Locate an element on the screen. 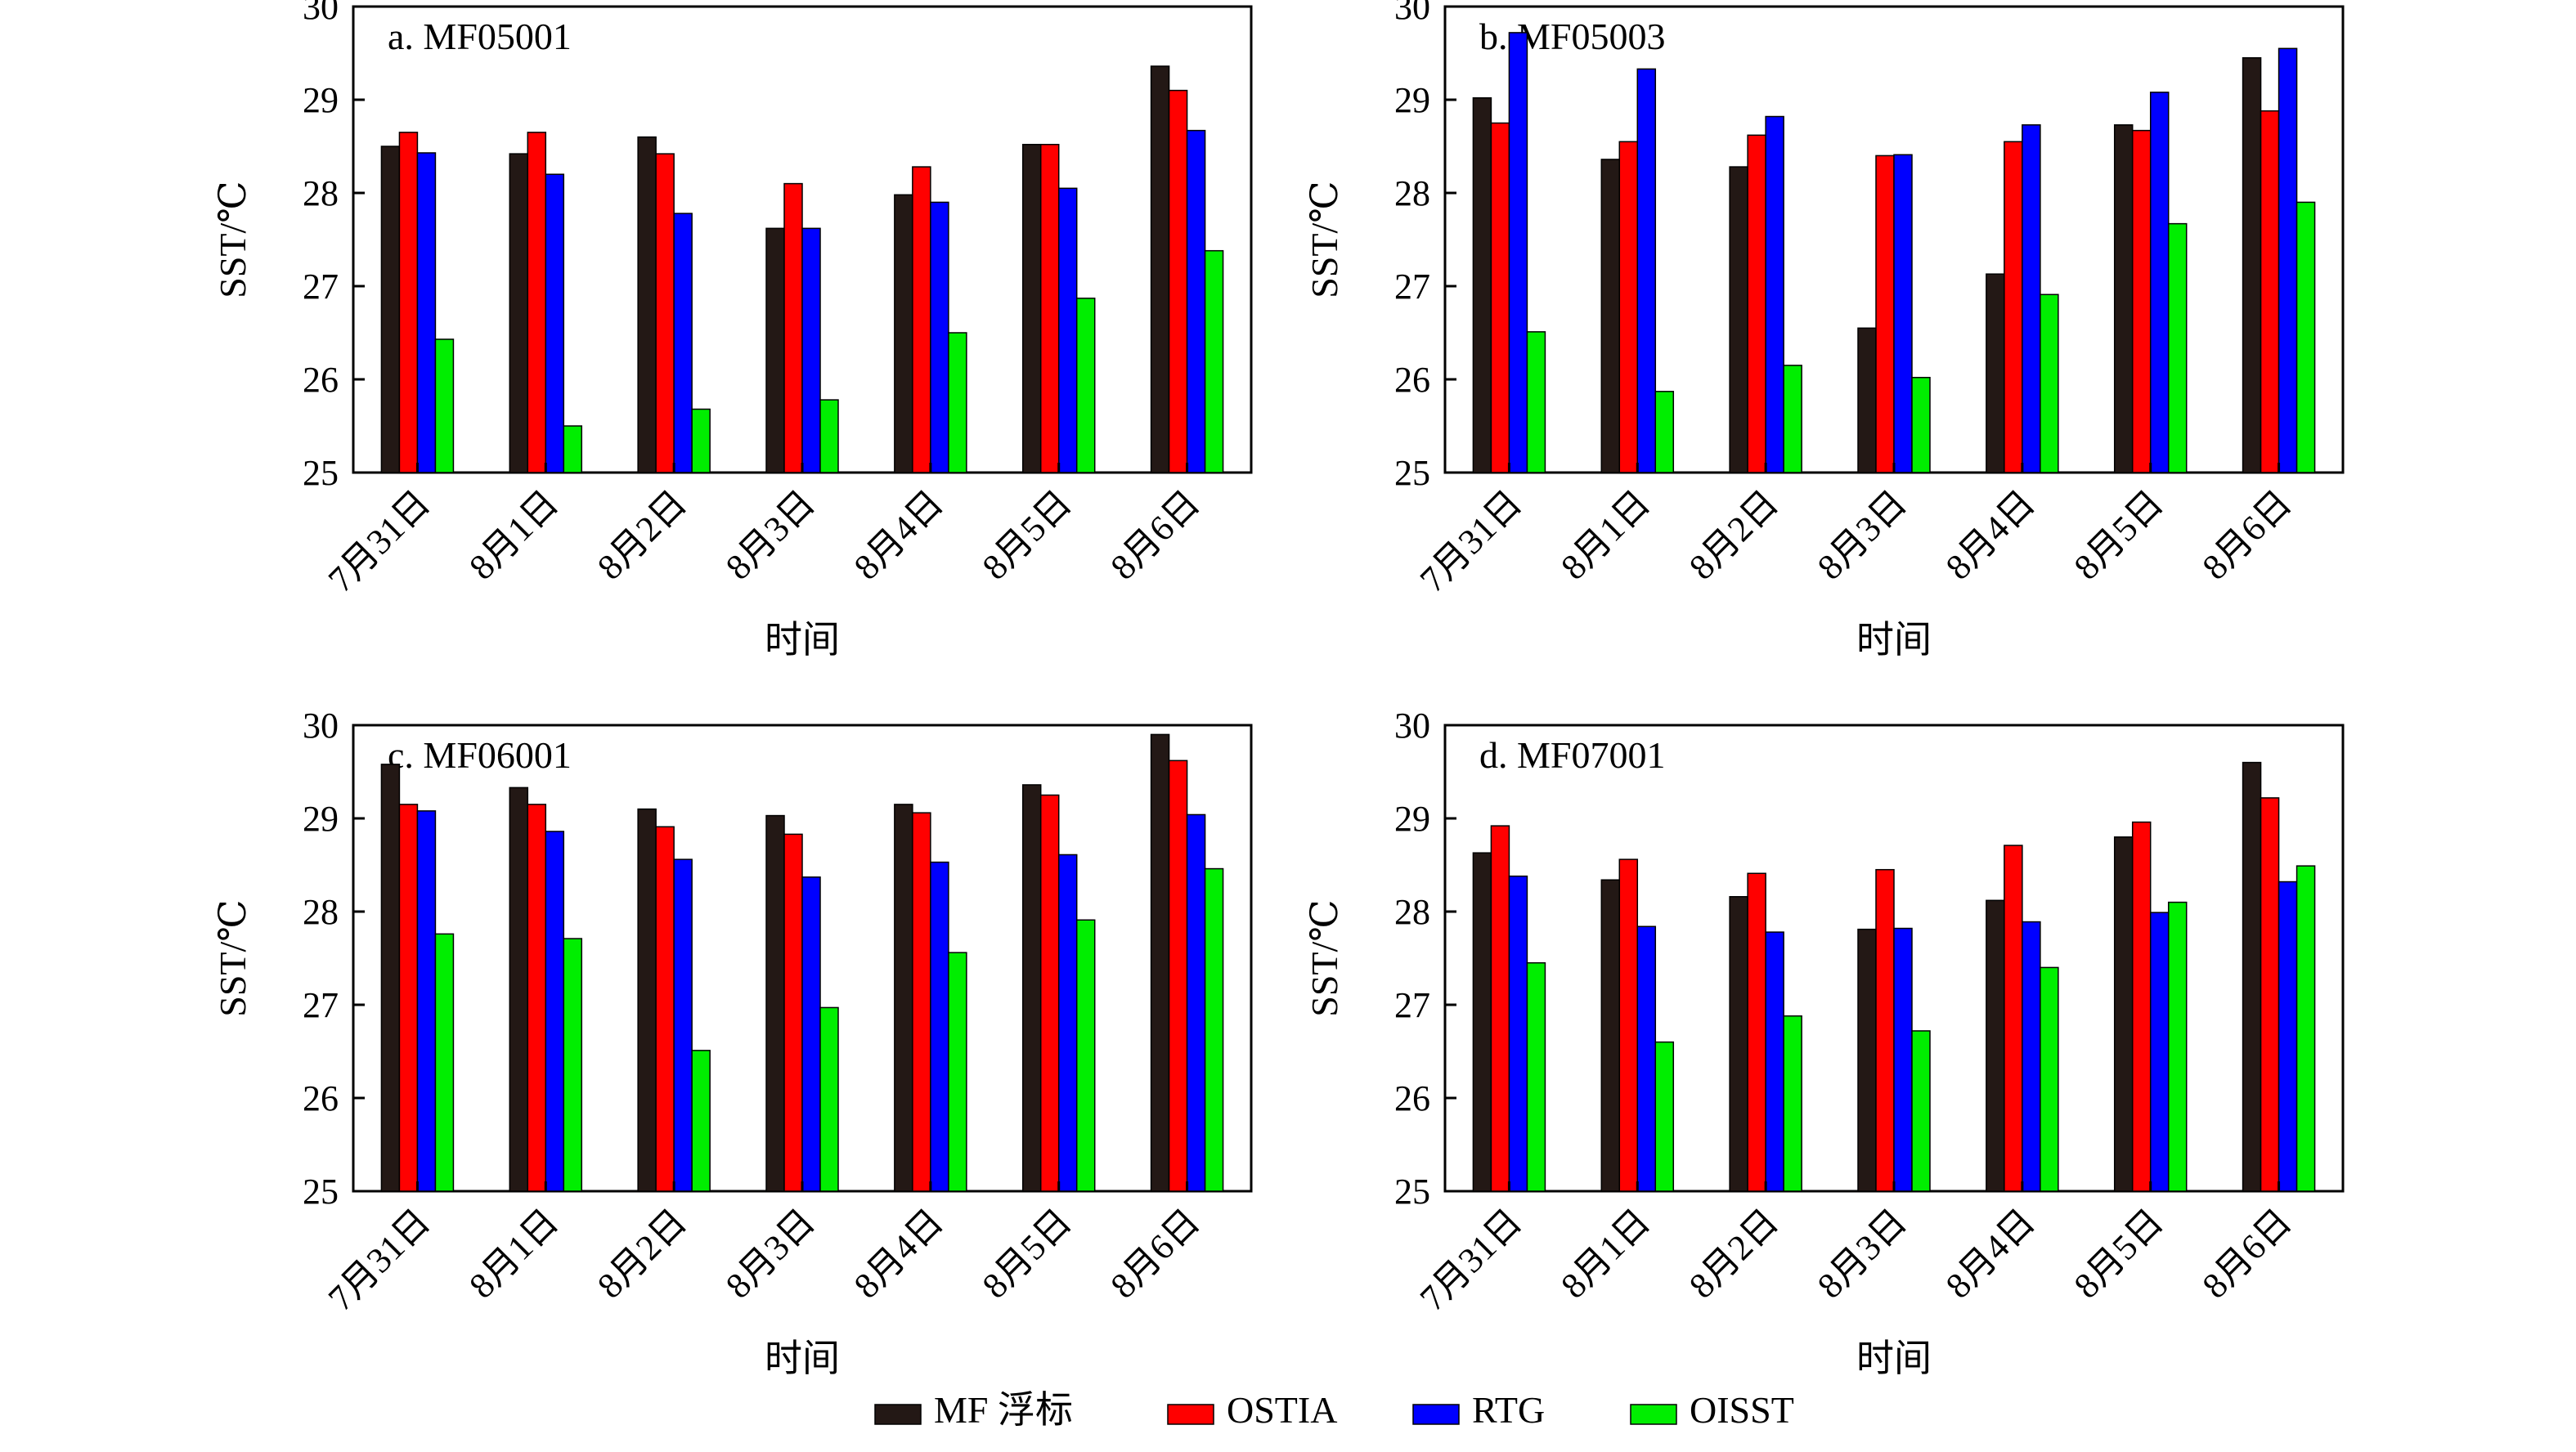 The image size is (2576, 1452). legend-label: OISST is located at coordinates (1742, 1410).